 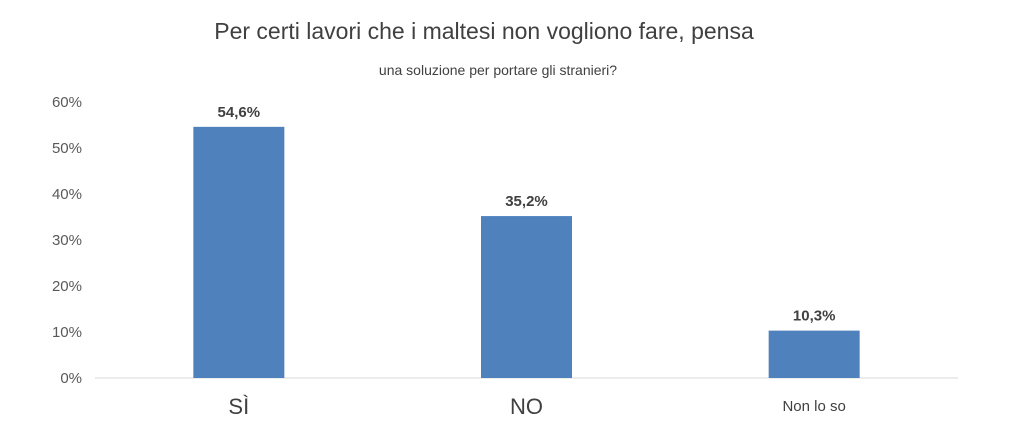 What do you see at coordinates (67, 240) in the screenshot?
I see `y-tick-label: 30%` at bounding box center [67, 240].